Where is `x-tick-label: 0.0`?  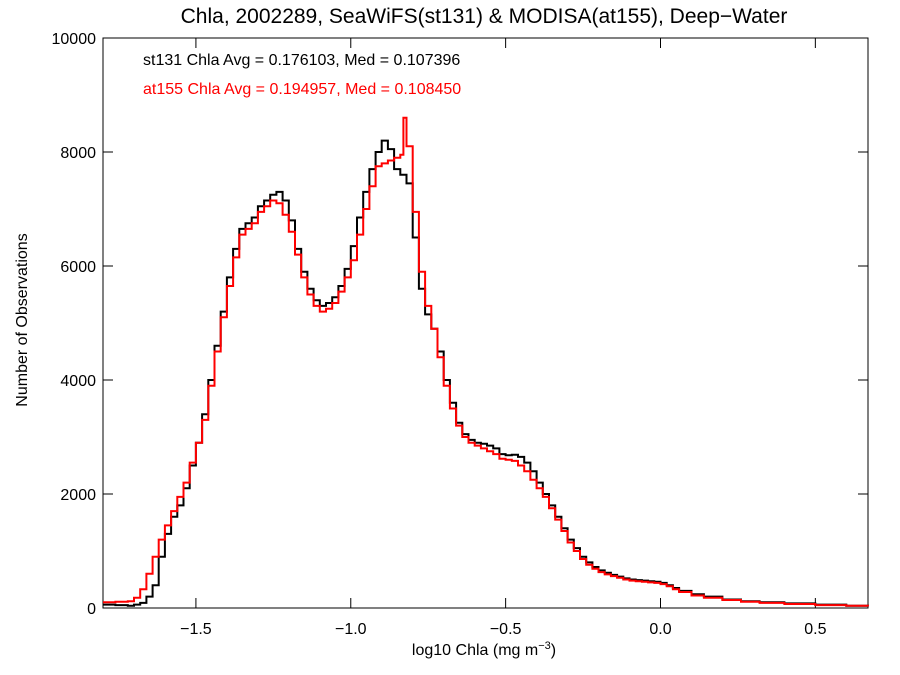 x-tick-label: 0.0 is located at coordinates (660, 629).